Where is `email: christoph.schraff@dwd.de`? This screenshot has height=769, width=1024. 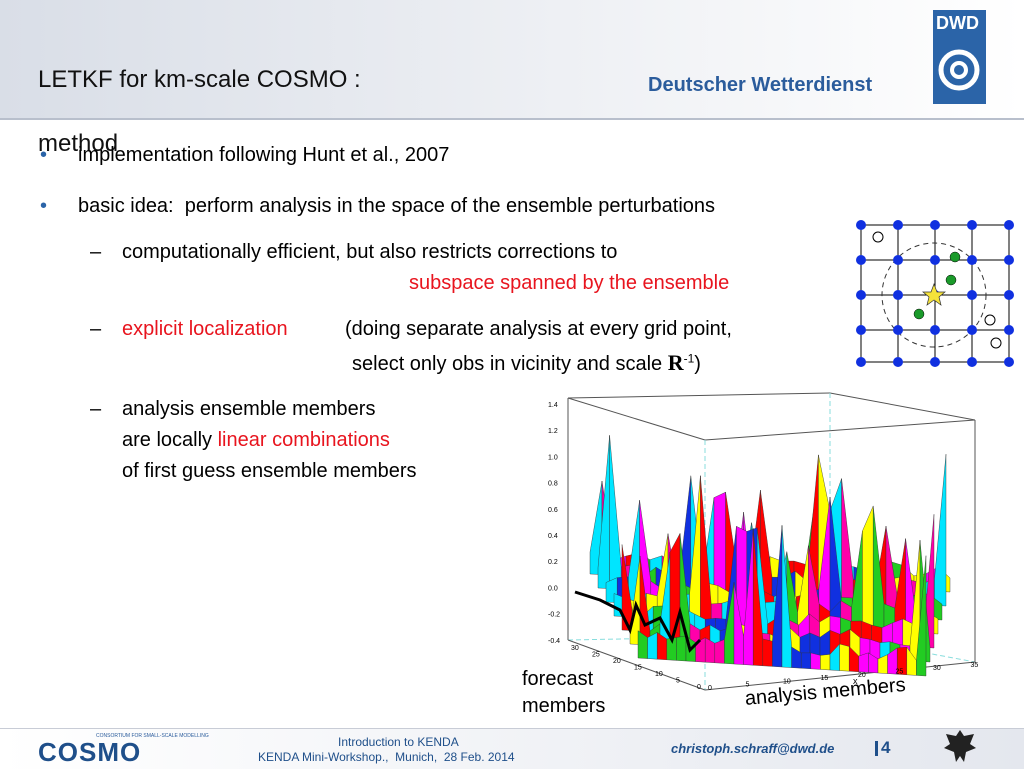
email: christoph.schraff@dwd.de is located at coordinates (753, 748).